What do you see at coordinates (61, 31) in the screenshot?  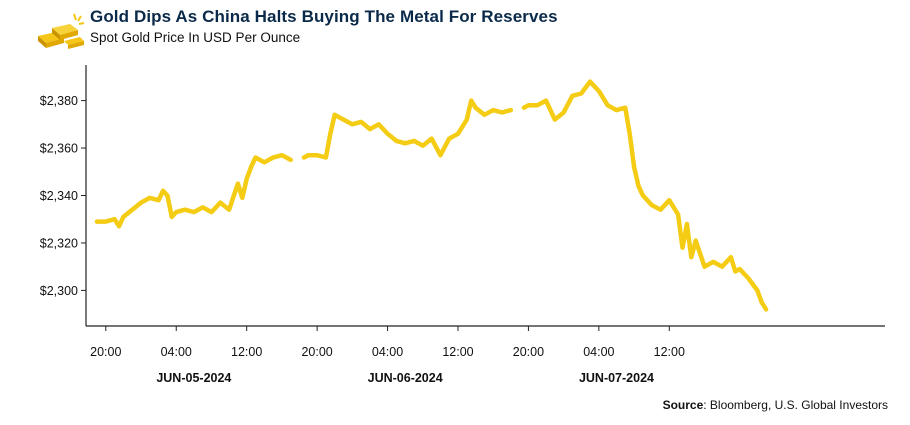 I see `gold-bars-icon` at bounding box center [61, 31].